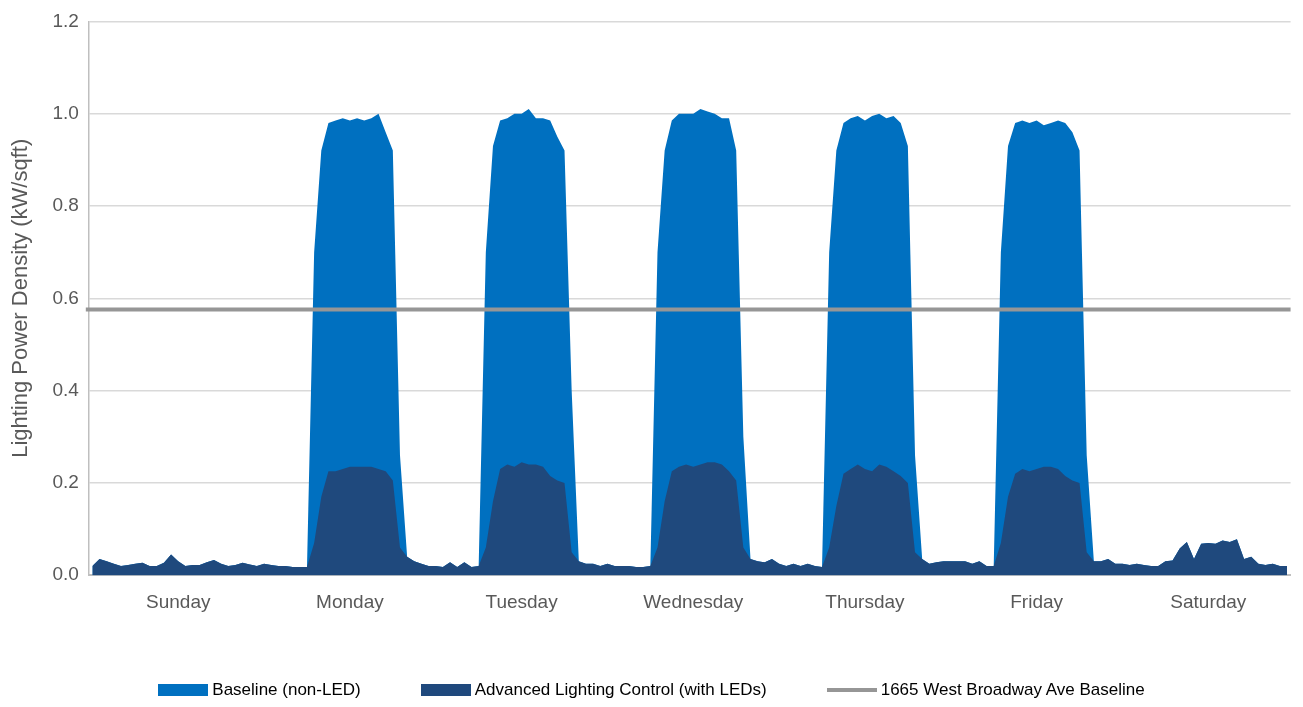 The image size is (1303, 707). Describe the element at coordinates (65, 112) in the screenshot. I see `y-tick-label: 1.0` at that location.